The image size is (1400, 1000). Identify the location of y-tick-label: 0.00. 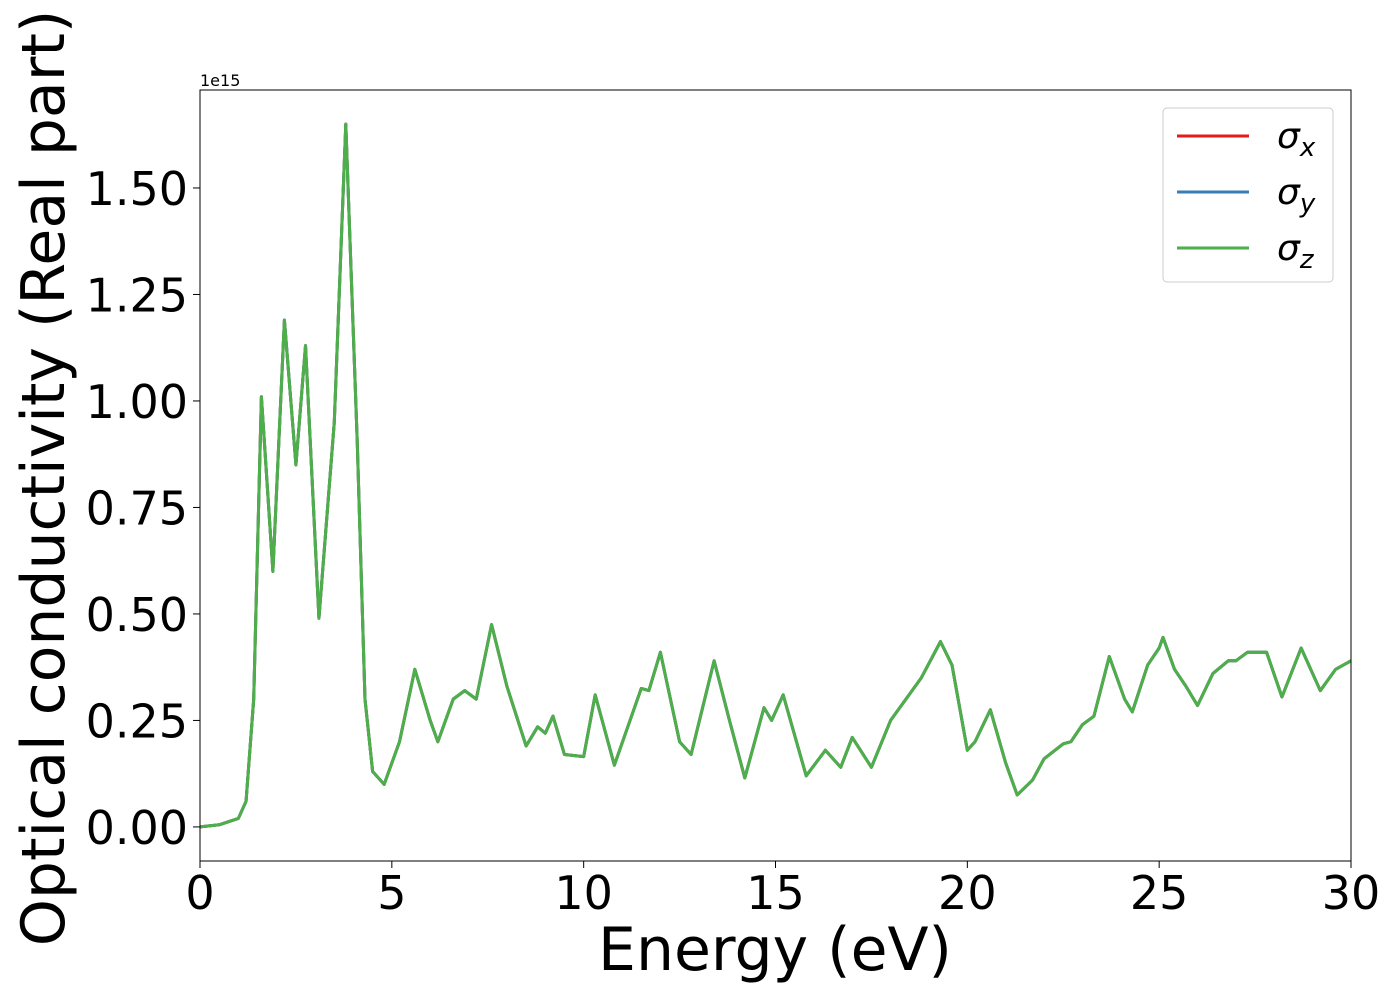
(137, 828).